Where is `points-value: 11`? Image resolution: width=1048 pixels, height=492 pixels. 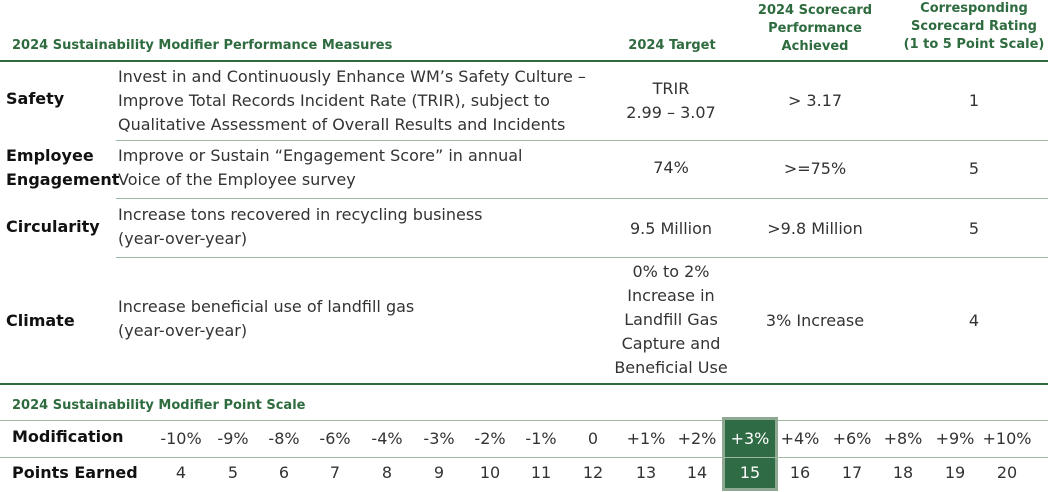
points-value: 11 is located at coordinates (541, 472).